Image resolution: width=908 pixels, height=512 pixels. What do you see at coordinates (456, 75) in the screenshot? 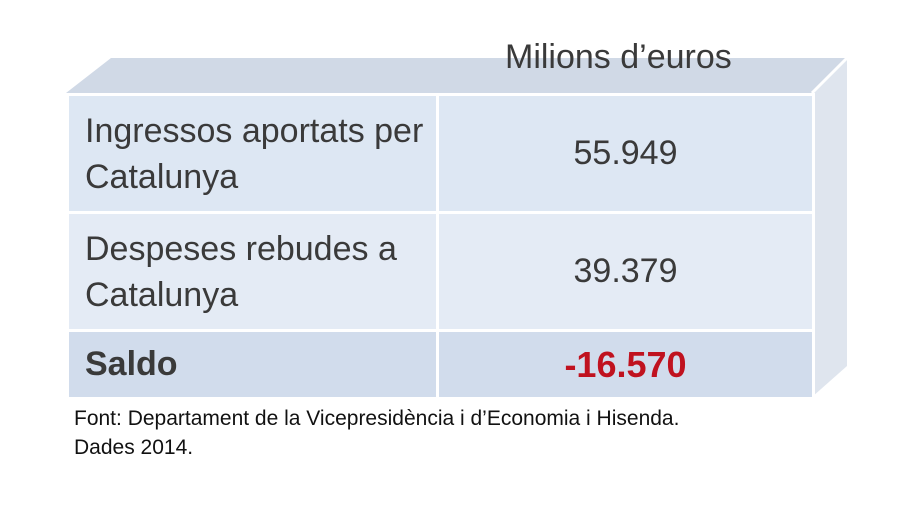
I see `table-top-face` at bounding box center [456, 75].